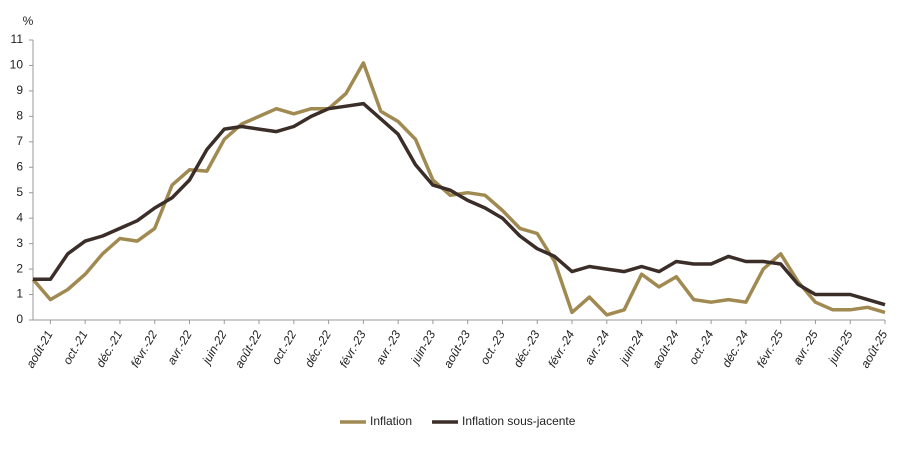 Image resolution: width=907 pixels, height=455 pixels. I want to click on y-tick-label: 7, so click(19, 141).